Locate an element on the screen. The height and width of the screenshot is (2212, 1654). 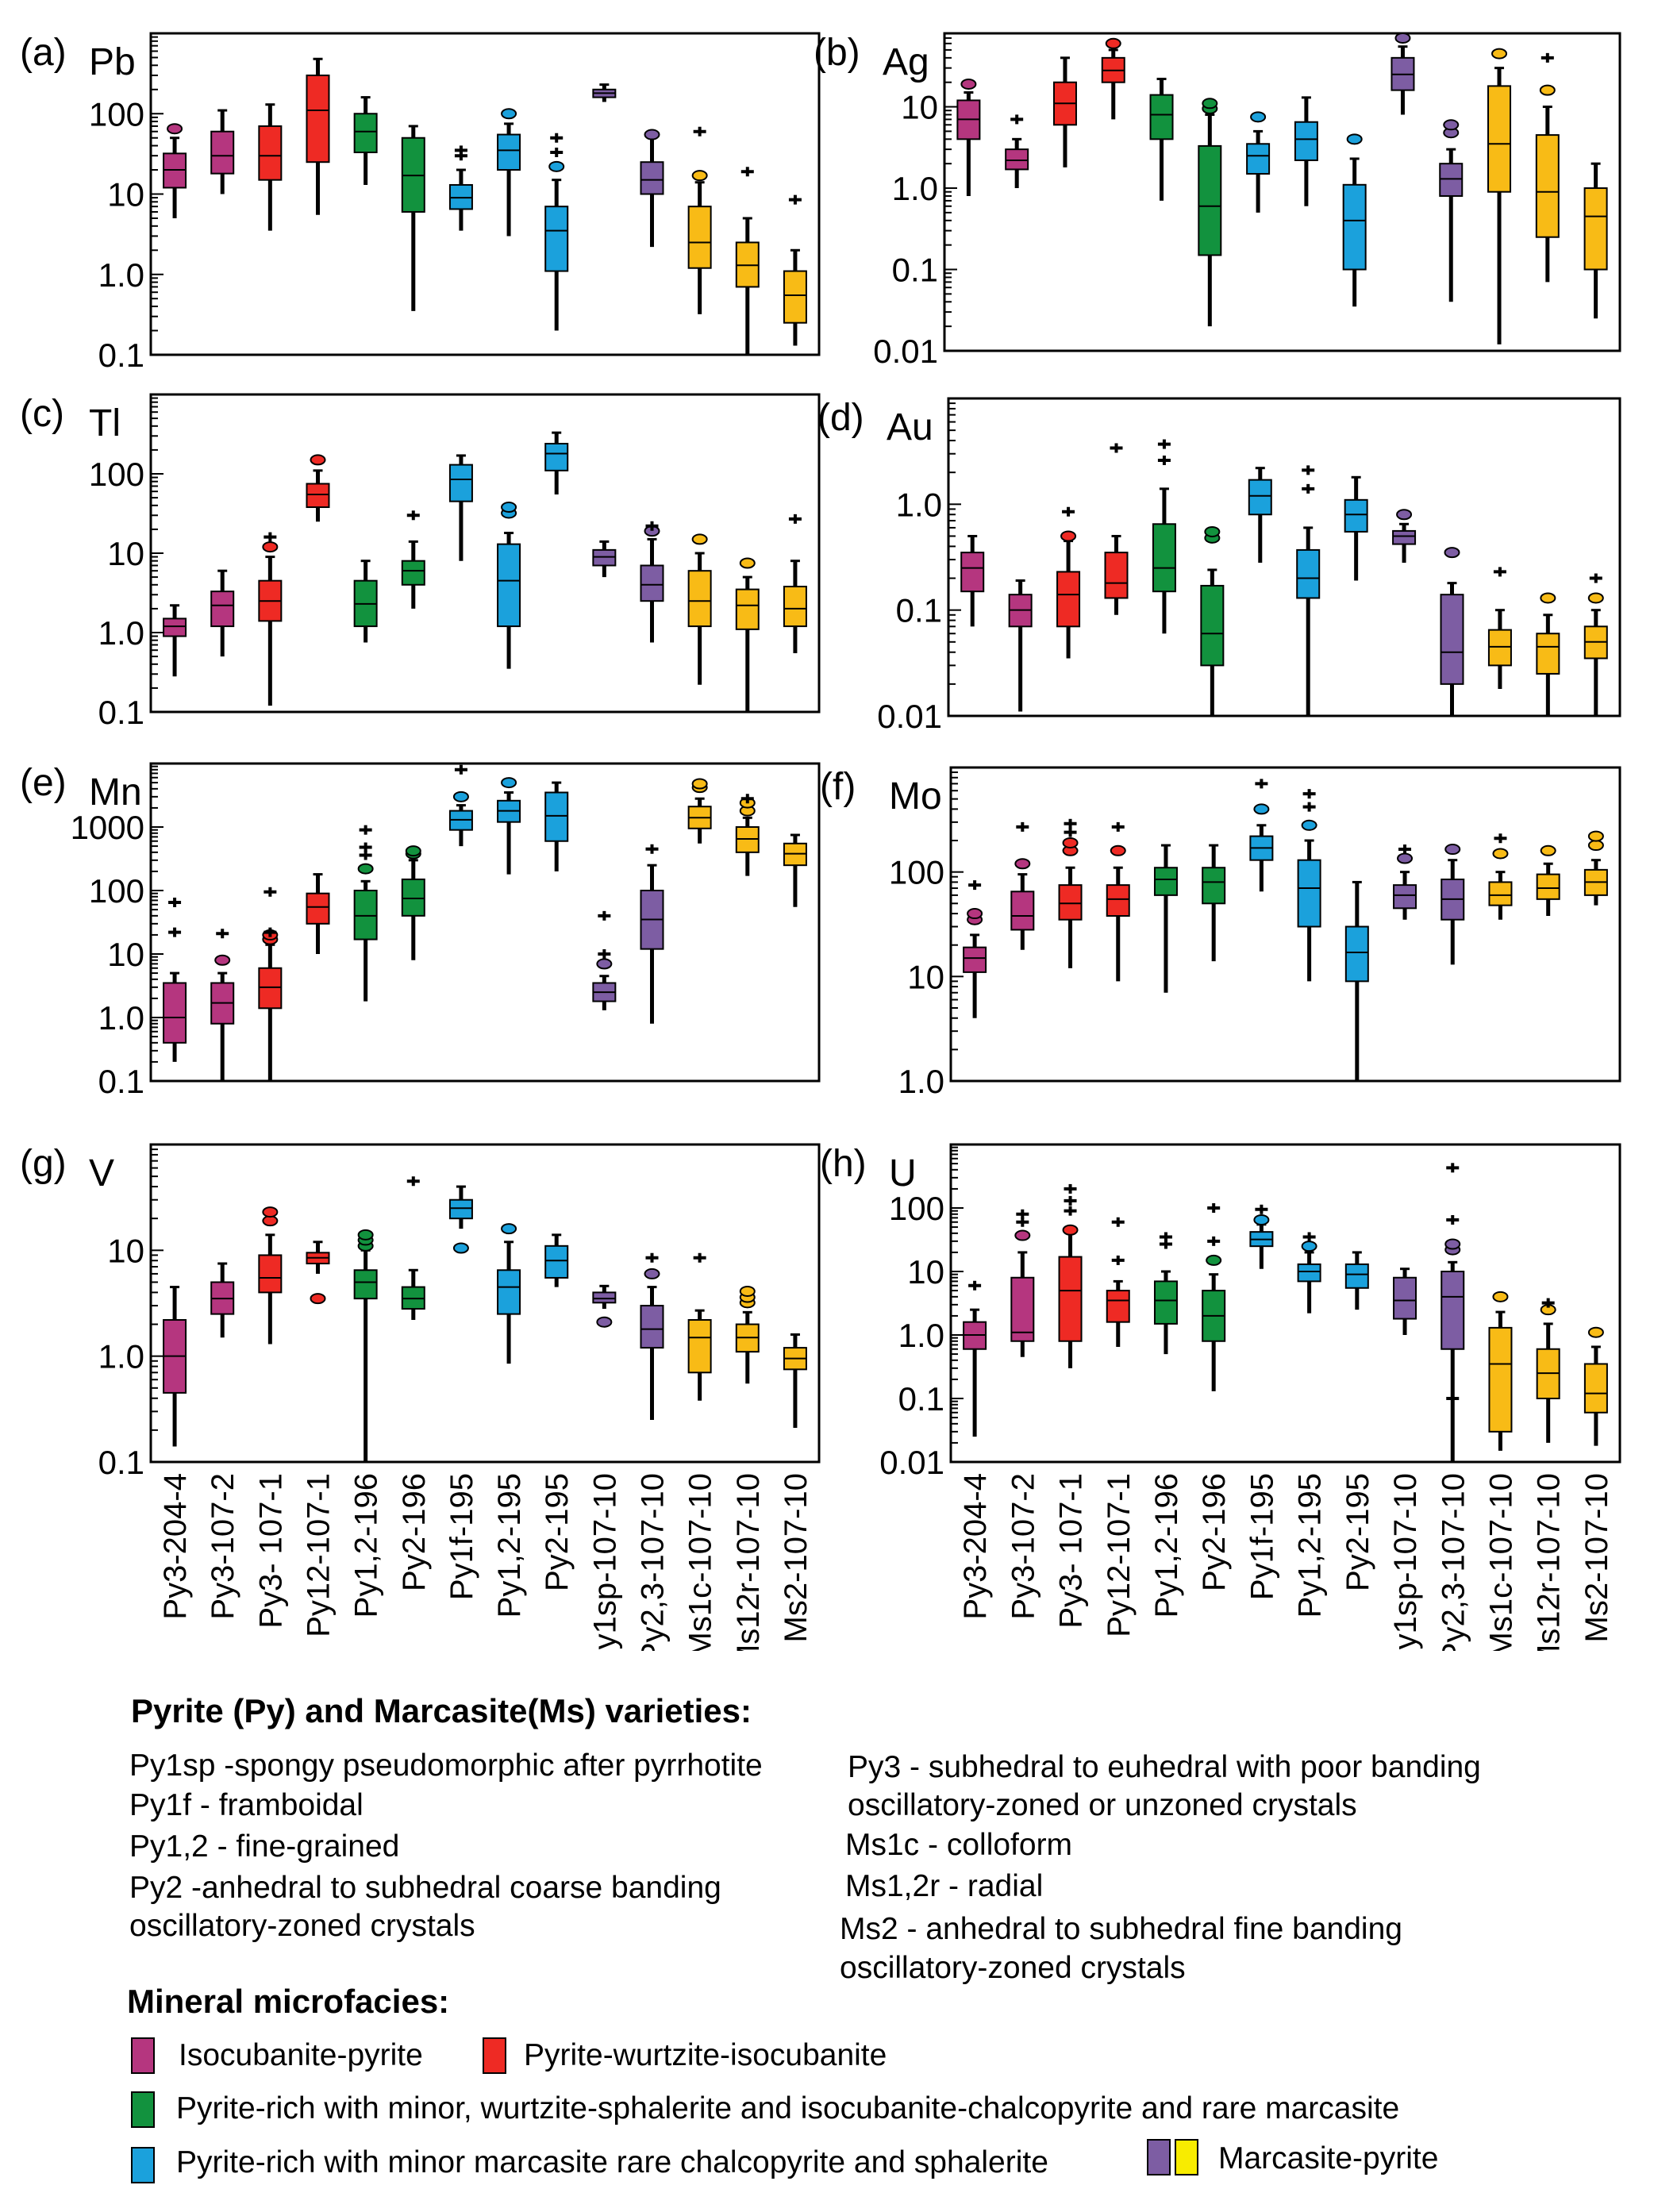
element-label: Mn is located at coordinates (115, 792).